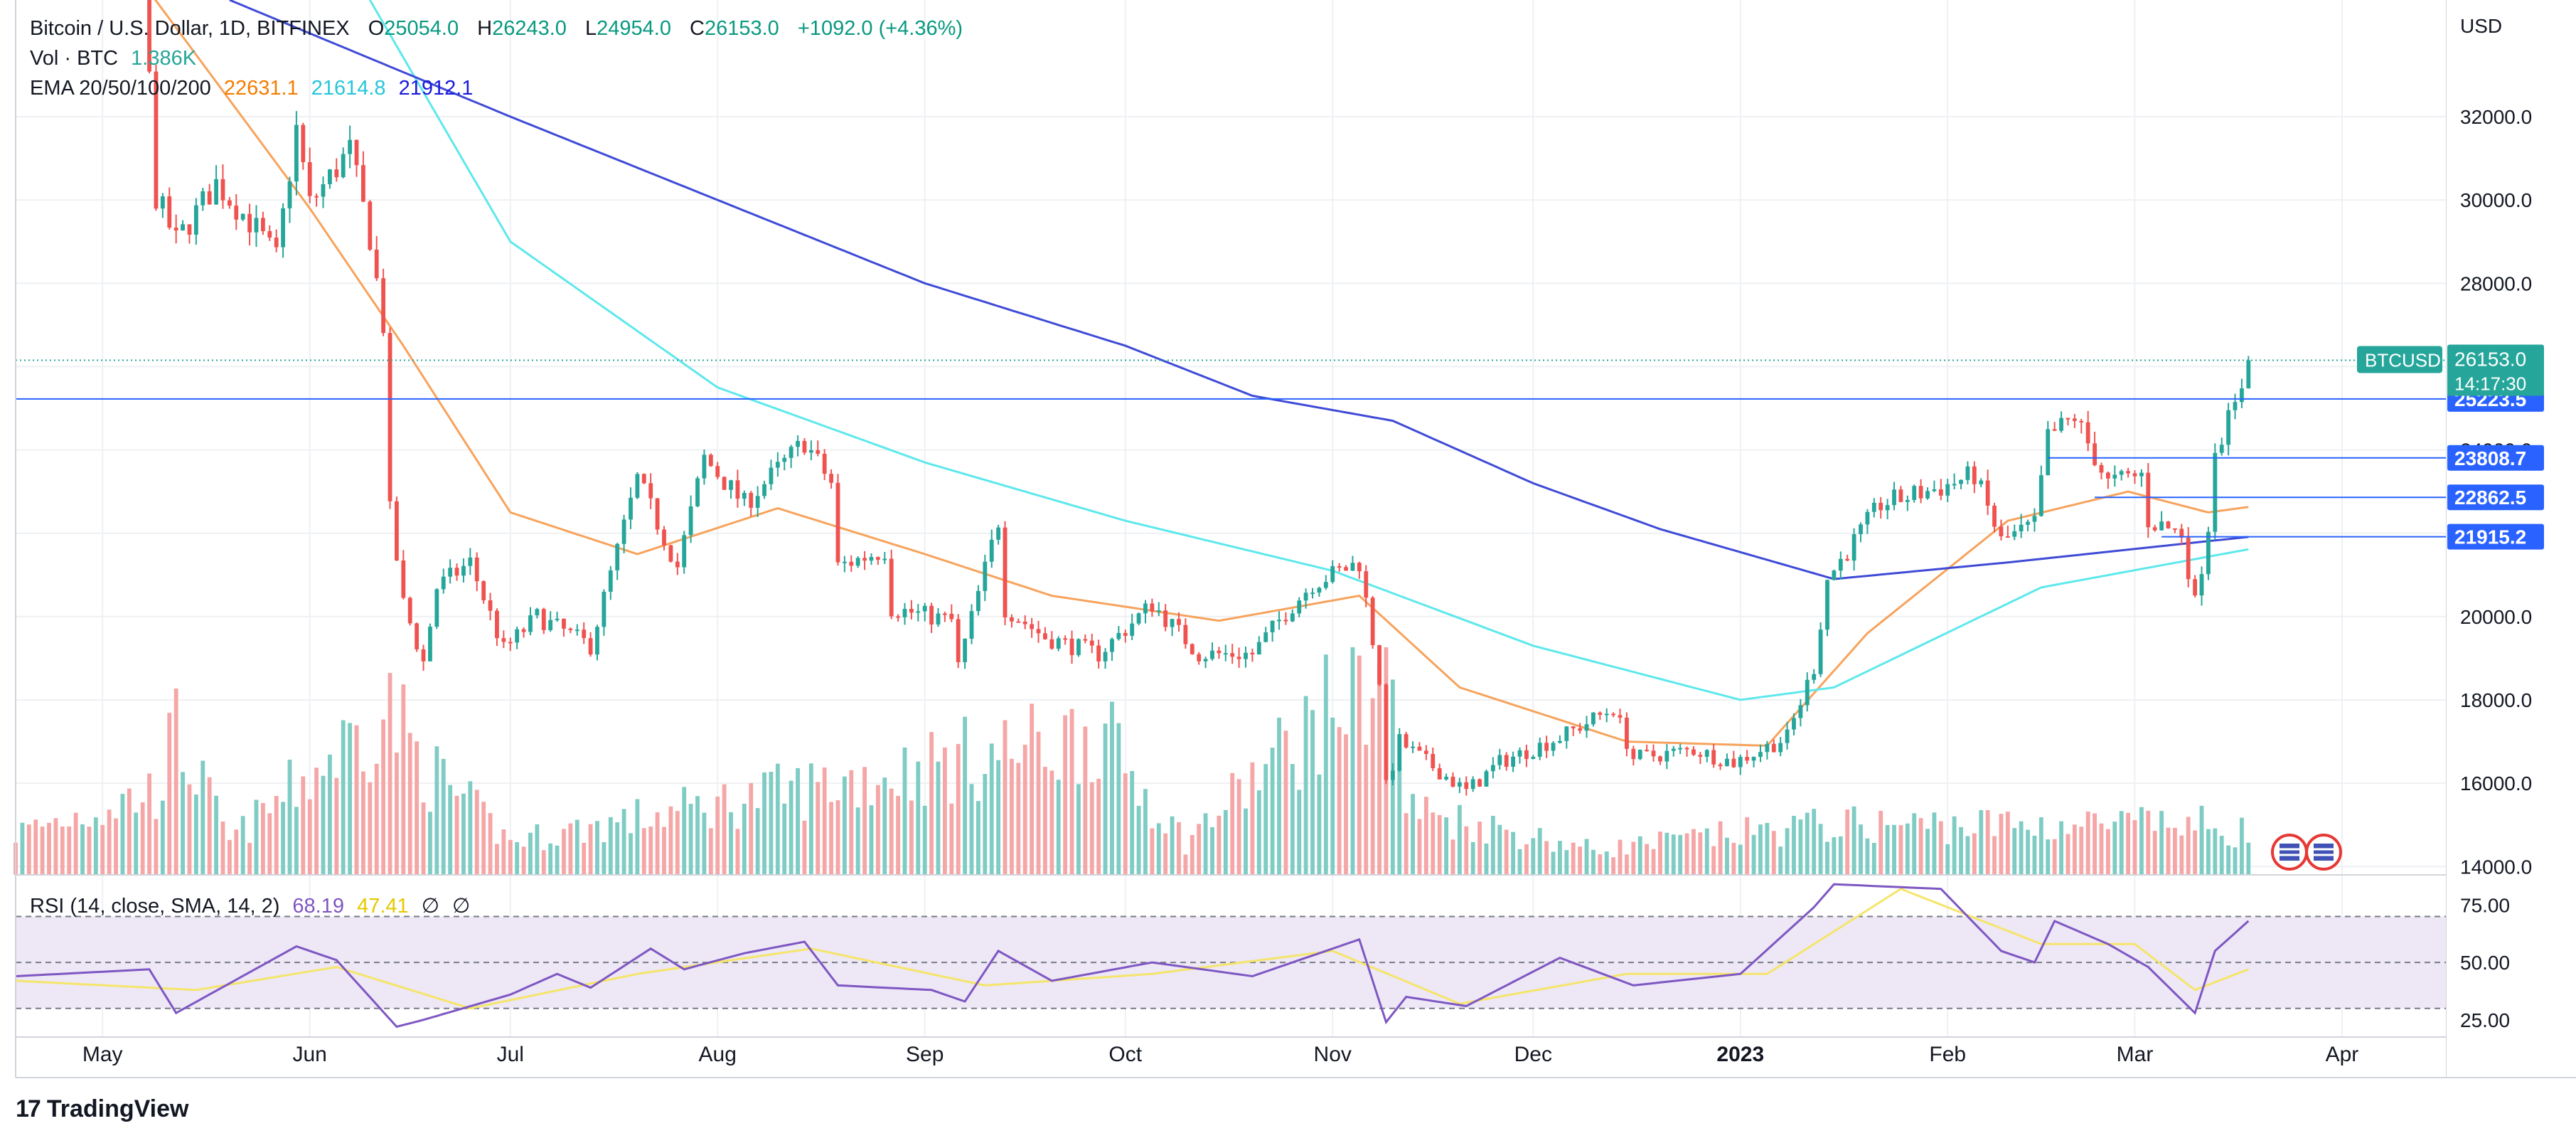 This screenshot has height=1148, width=2576. What do you see at coordinates (2496, 617) in the screenshot?
I see `price-tick-label: 20000.0` at bounding box center [2496, 617].